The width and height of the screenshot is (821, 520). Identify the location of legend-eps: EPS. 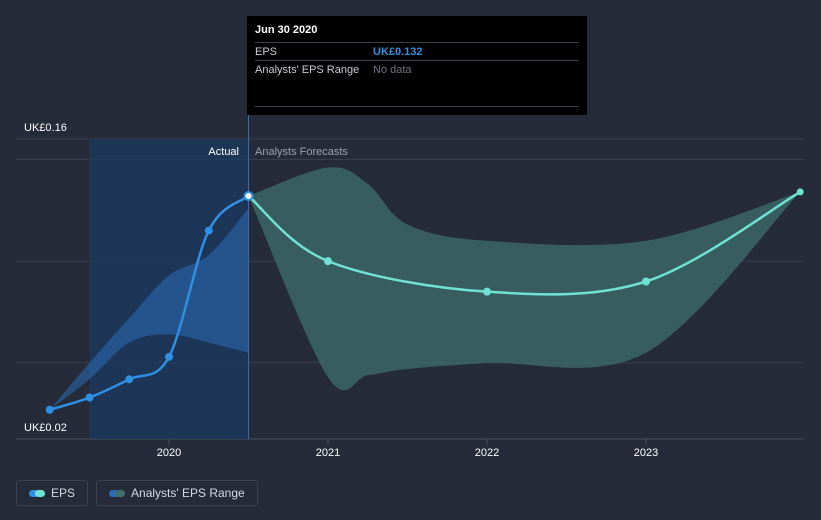
(52, 493).